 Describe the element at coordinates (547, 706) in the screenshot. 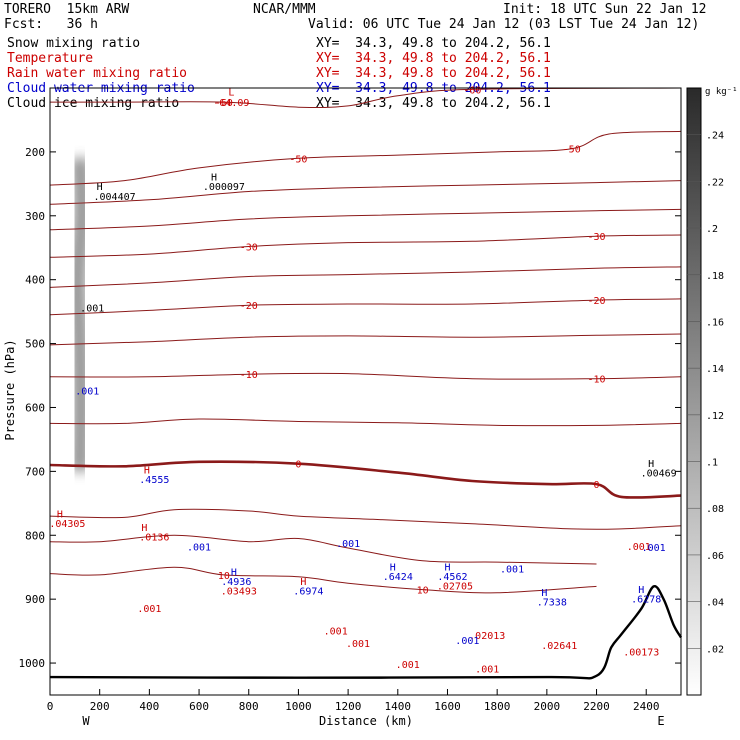

I see `x-tick-label: 2000` at that location.